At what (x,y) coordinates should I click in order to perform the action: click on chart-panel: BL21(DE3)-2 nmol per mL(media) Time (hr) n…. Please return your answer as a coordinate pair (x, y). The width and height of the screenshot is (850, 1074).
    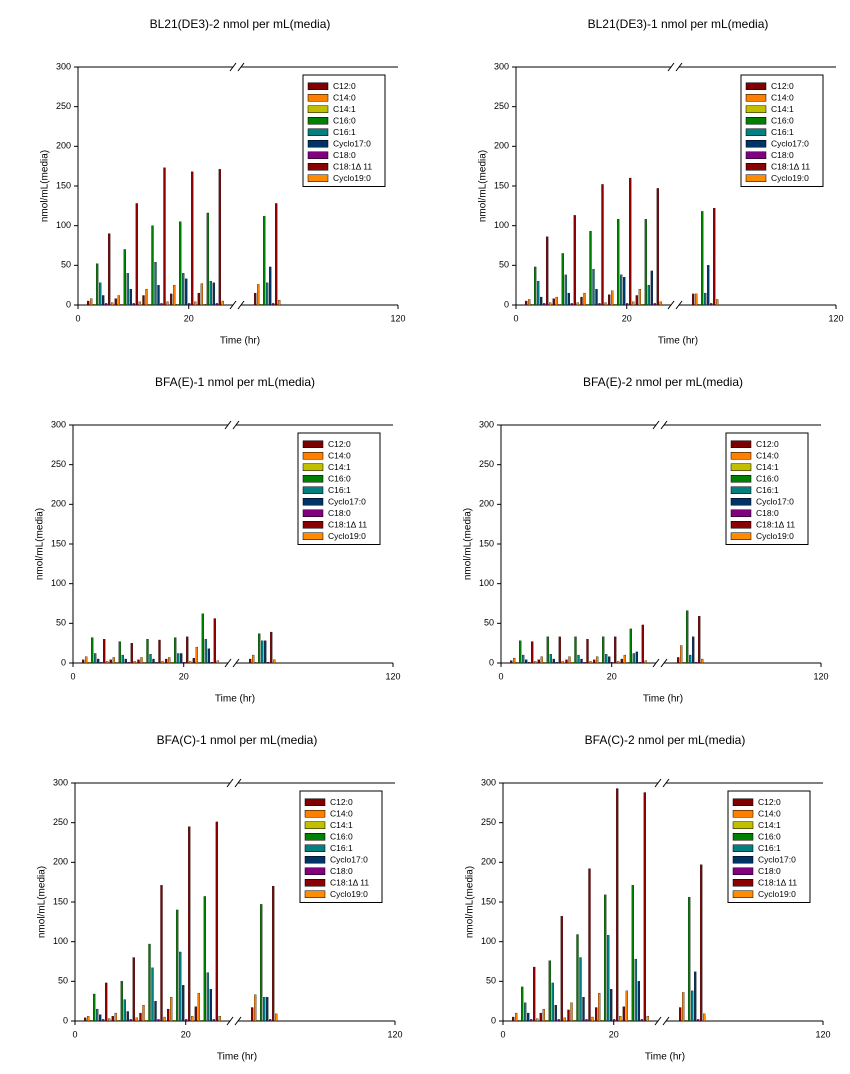
    Looking at the image, I should click on (223, 181).